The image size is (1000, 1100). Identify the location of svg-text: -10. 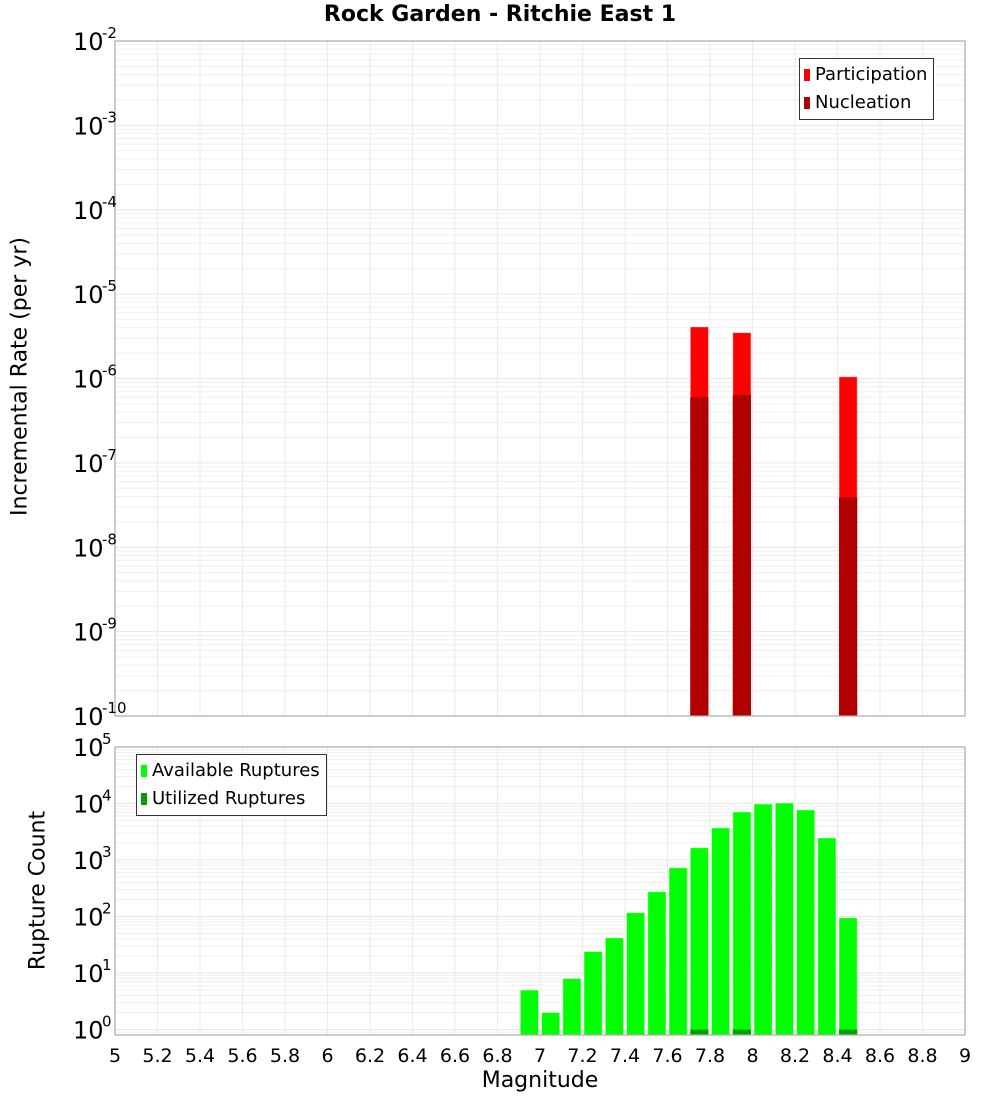
(114, 708).